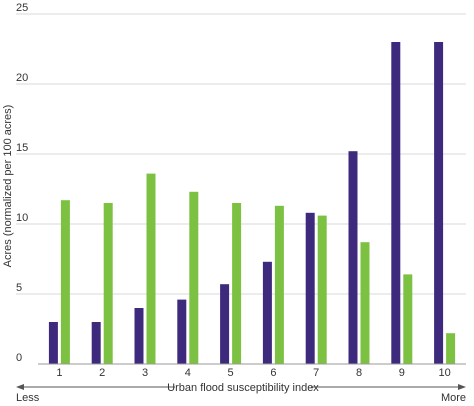 Image resolution: width=474 pixels, height=406 pixels. I want to click on x-axis-less-label: Less, so click(28, 398).